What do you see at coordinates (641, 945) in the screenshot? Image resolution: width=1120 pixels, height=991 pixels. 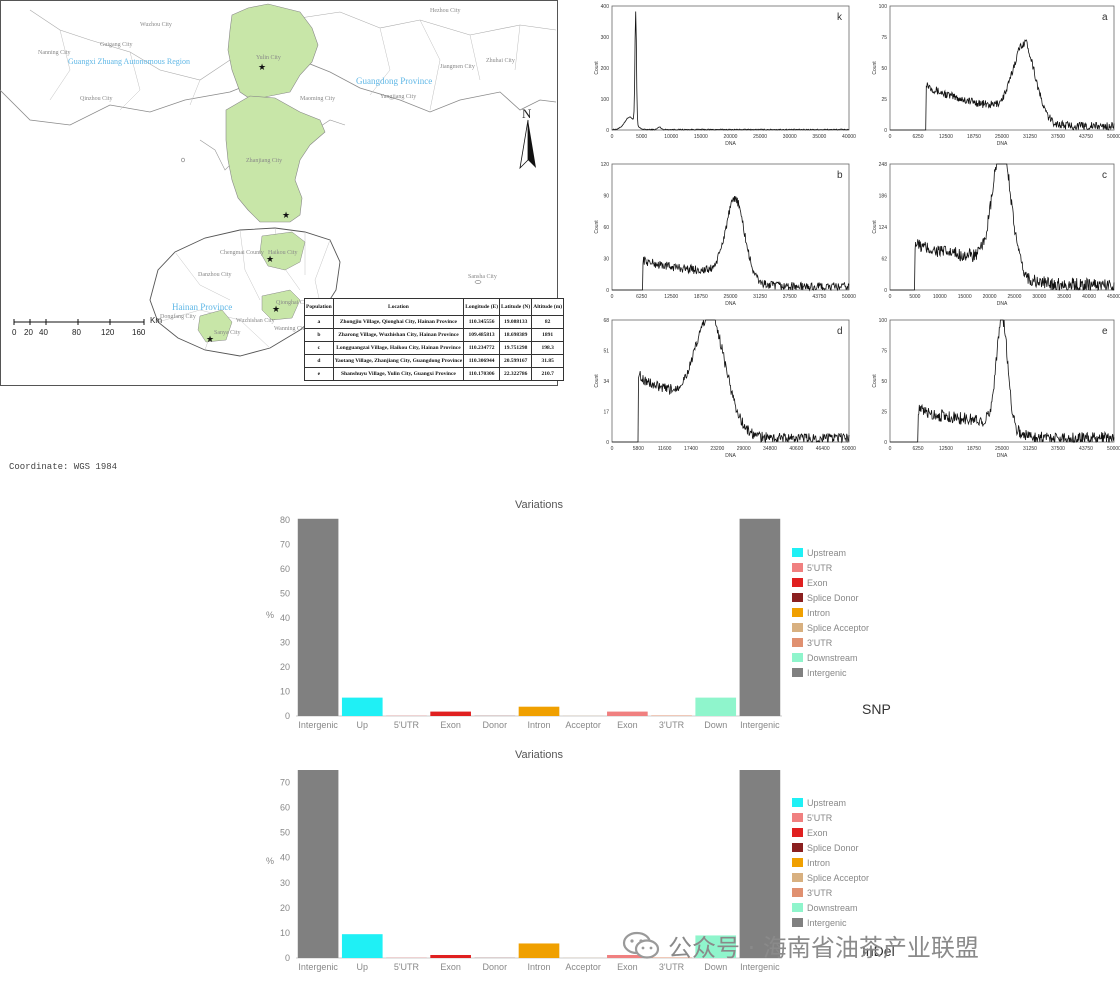 I see `wechat-icon` at bounding box center [641, 945].